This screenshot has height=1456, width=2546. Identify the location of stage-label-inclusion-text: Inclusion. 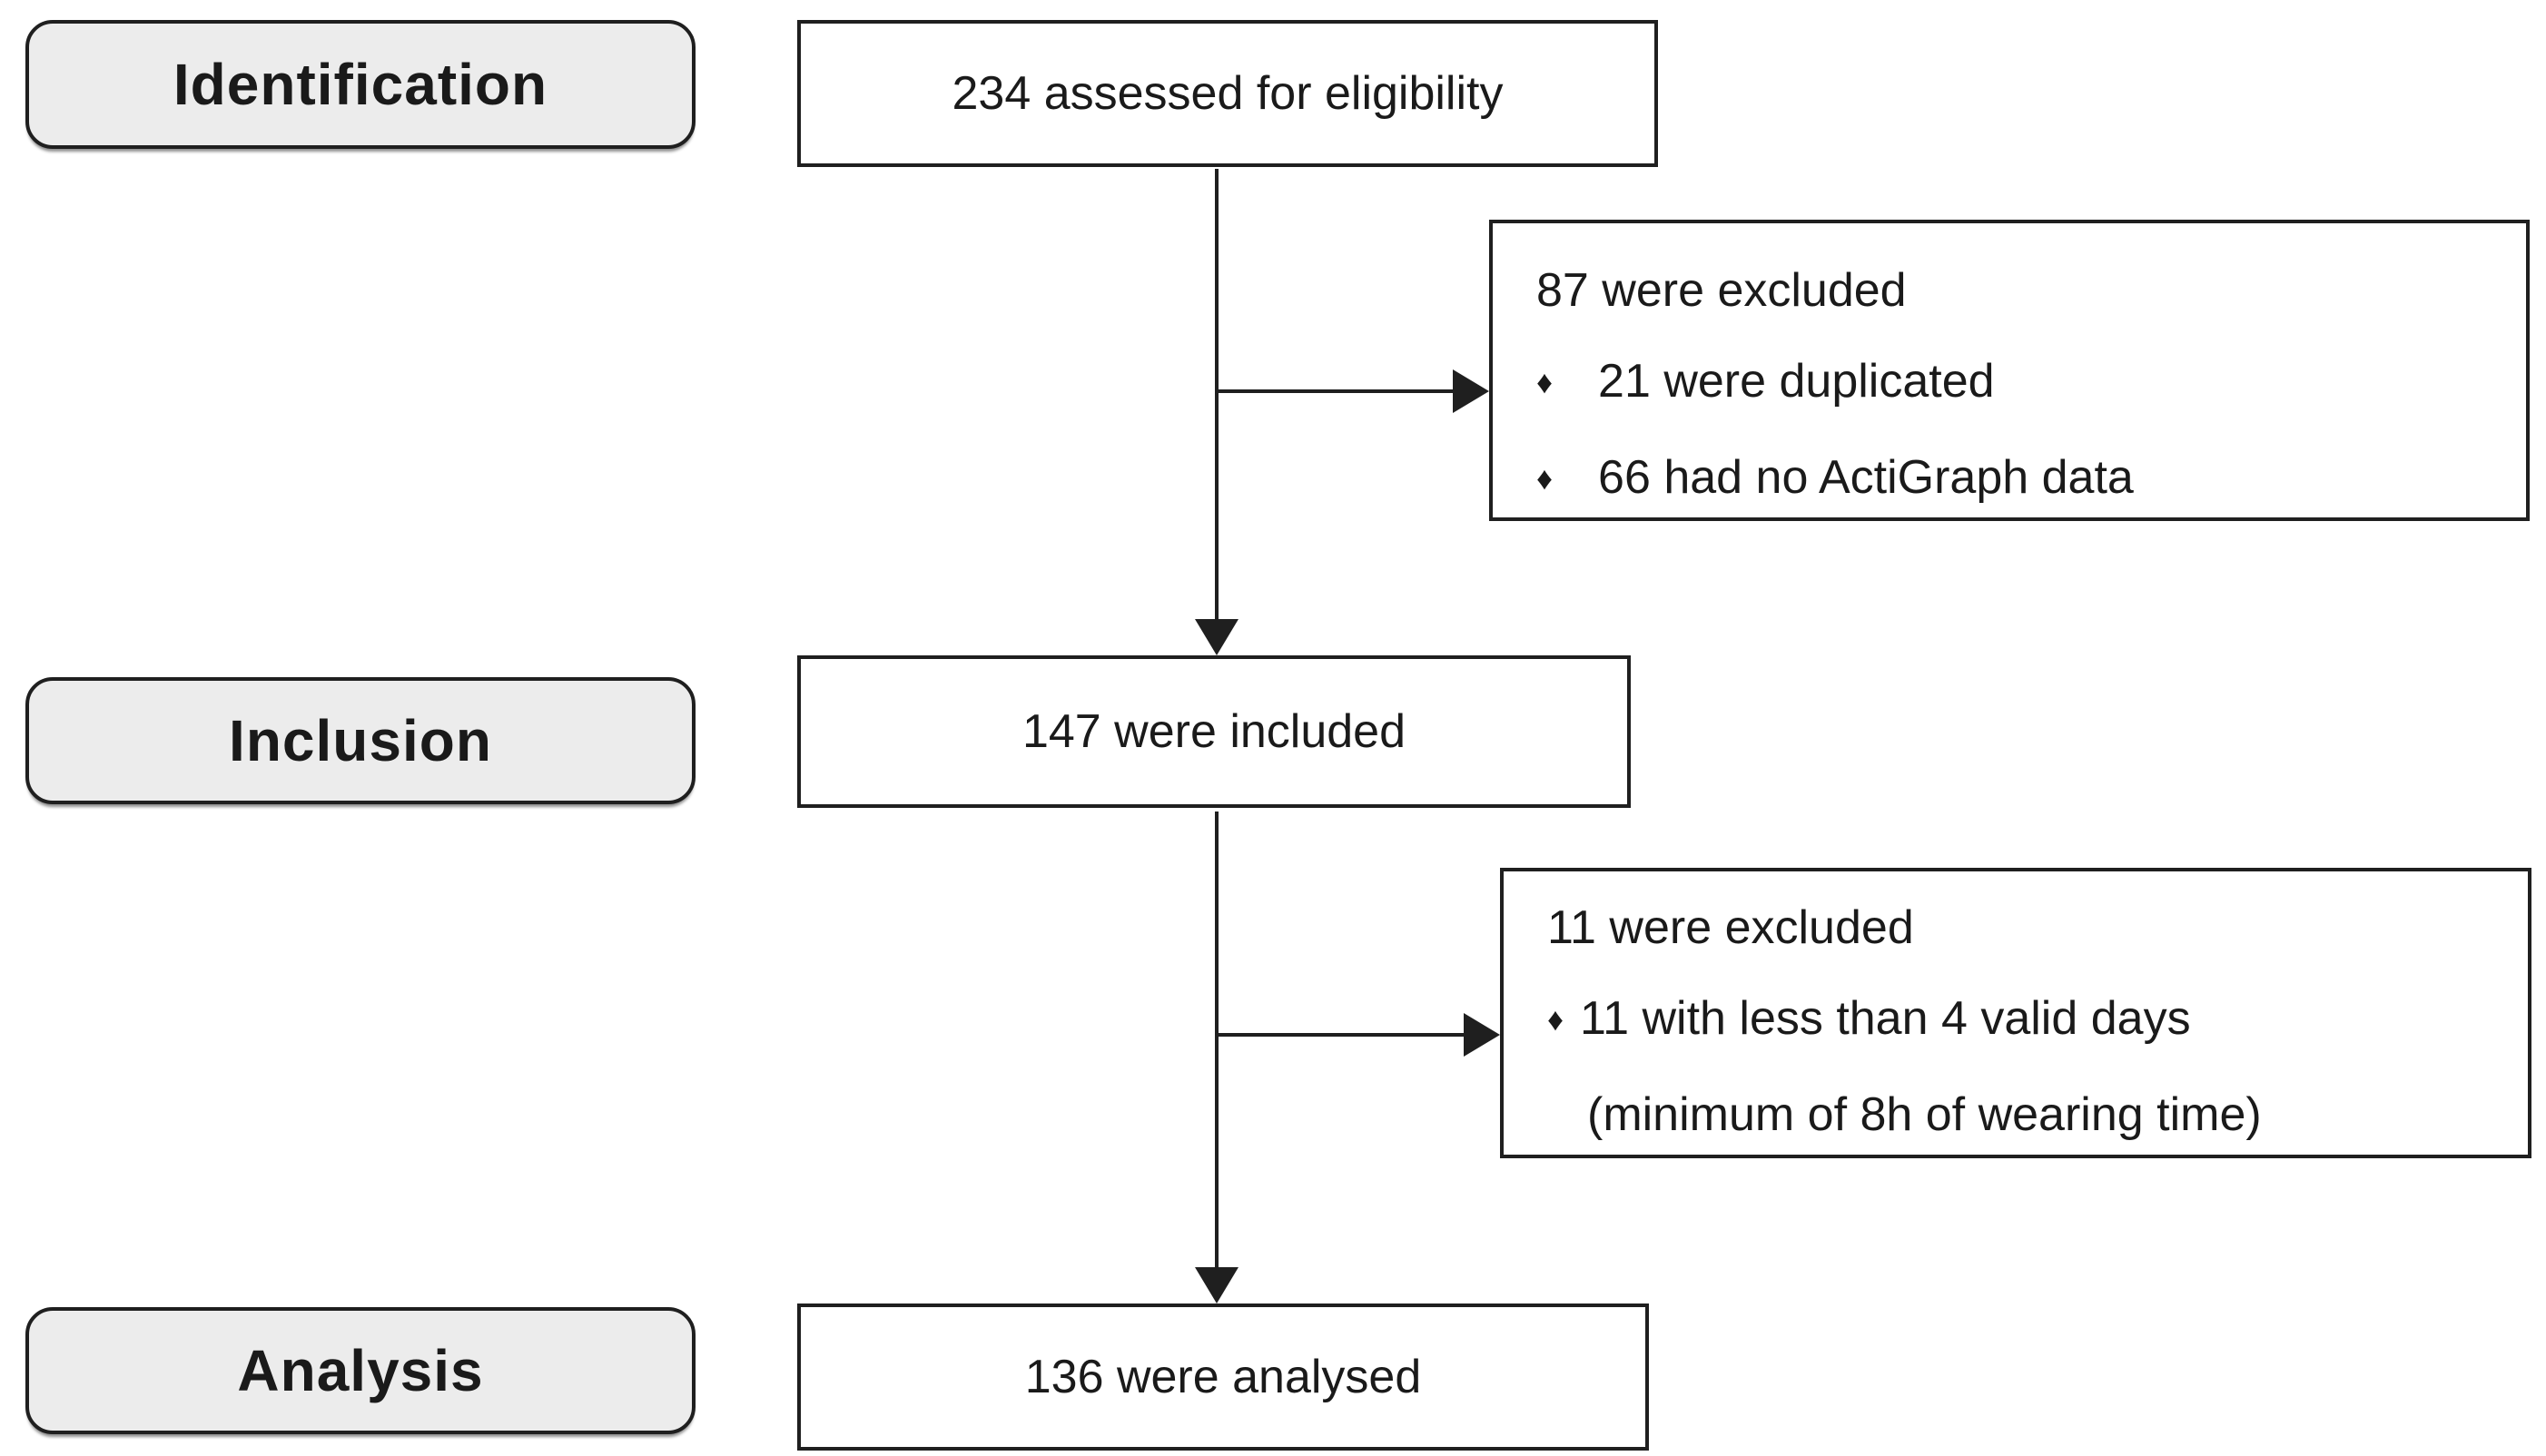
(360, 740).